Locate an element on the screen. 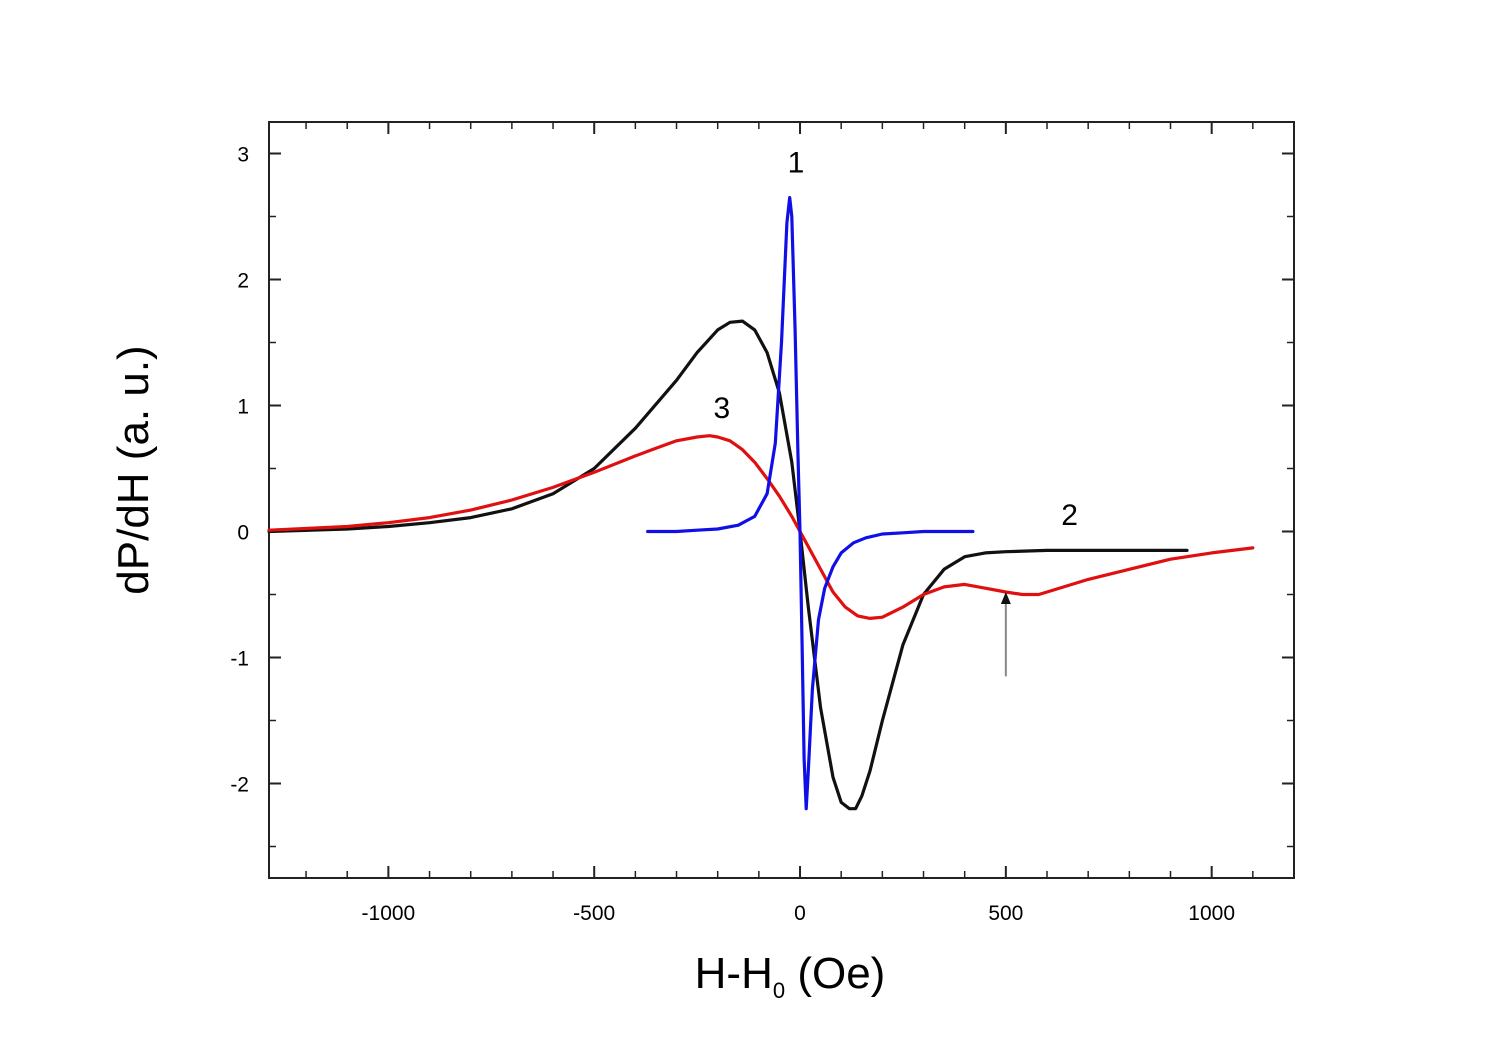 The image size is (1500, 1053). curve-label-1: 1 is located at coordinates (796, 162).